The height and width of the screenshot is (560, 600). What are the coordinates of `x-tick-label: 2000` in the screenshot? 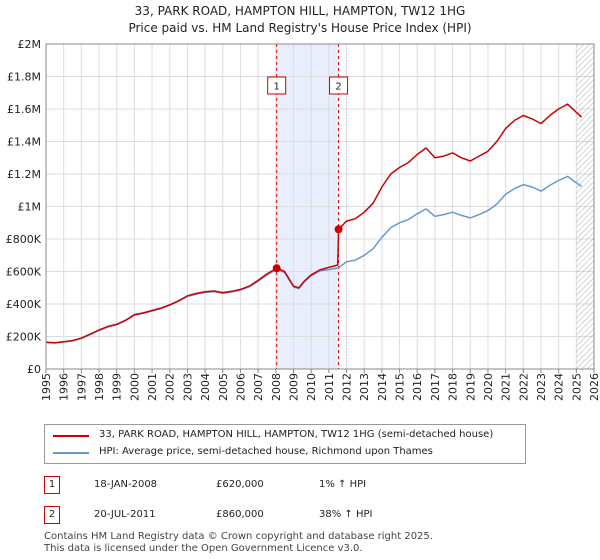 It's located at (134, 387).